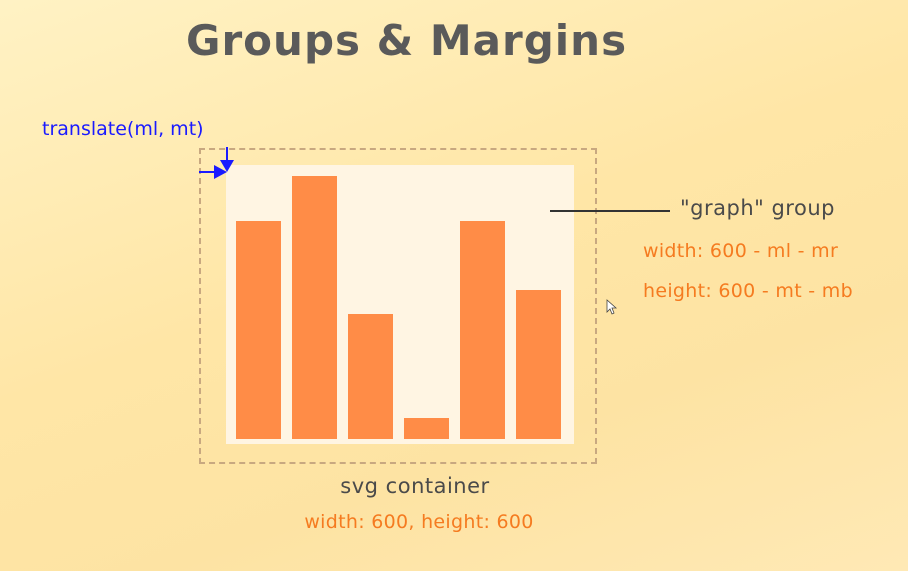 The width and height of the screenshot is (908, 571). I want to click on page-title: Groups & Margins, so click(407, 40).